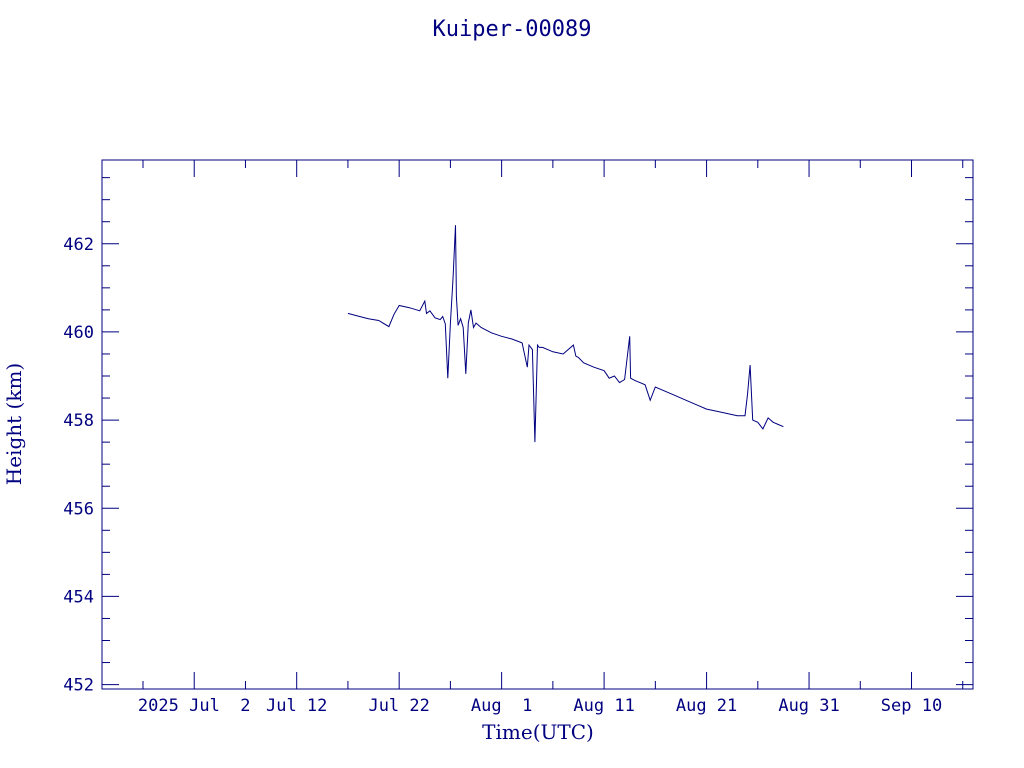 This screenshot has height=768, width=1024. I want to click on x-tick-label: Jul 12, so click(296, 706).